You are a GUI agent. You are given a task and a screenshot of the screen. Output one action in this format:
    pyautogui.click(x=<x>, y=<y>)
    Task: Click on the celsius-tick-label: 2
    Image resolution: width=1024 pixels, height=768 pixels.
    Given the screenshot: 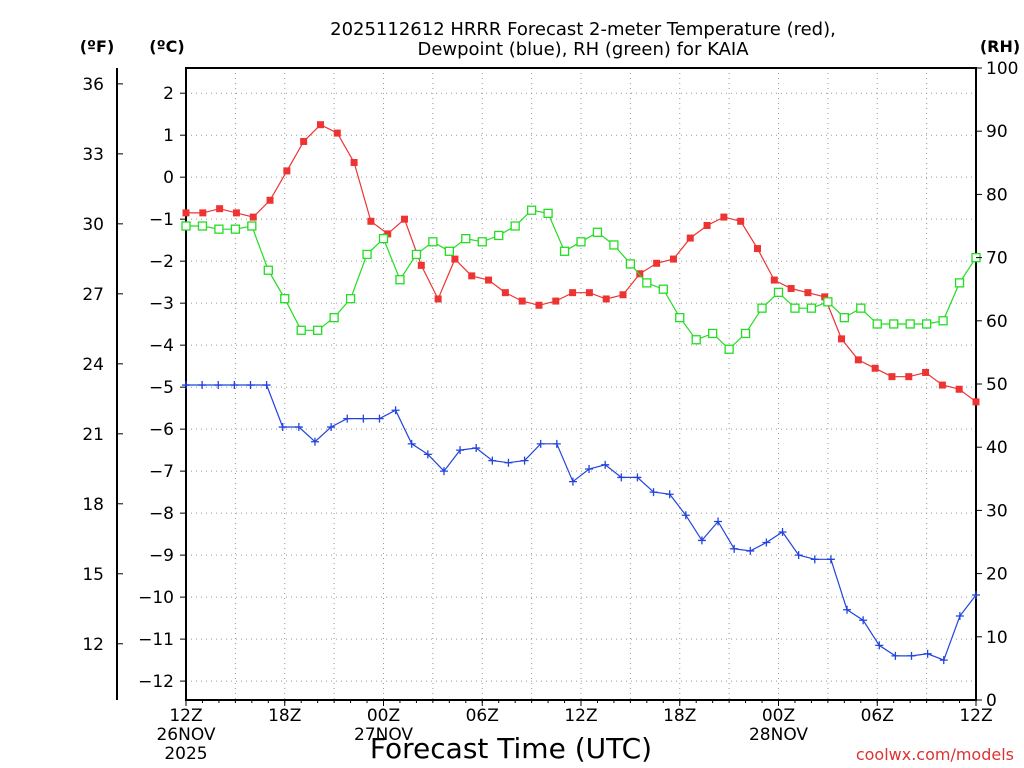 What is the action you would take?
    pyautogui.click(x=168, y=94)
    